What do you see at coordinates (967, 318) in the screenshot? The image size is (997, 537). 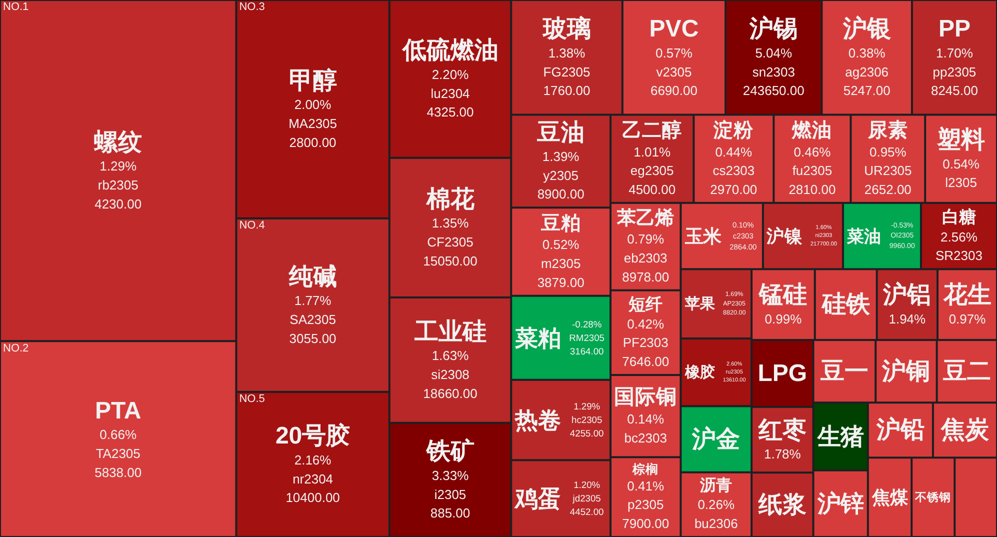 I see `data-label: 0.97%` at bounding box center [967, 318].